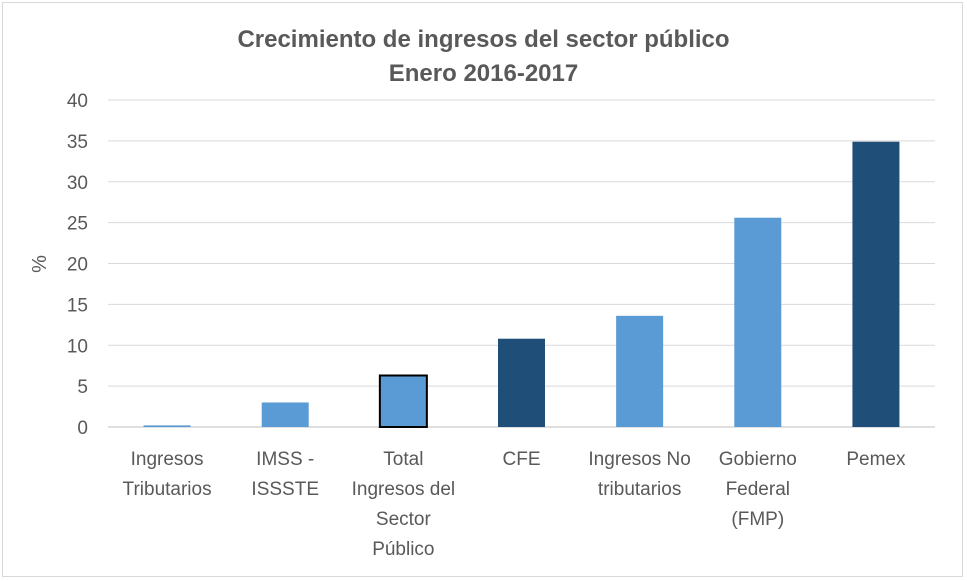 This screenshot has height=581, width=967. What do you see at coordinates (758, 459) in the screenshot?
I see `x-tick-label: Gobierno` at bounding box center [758, 459].